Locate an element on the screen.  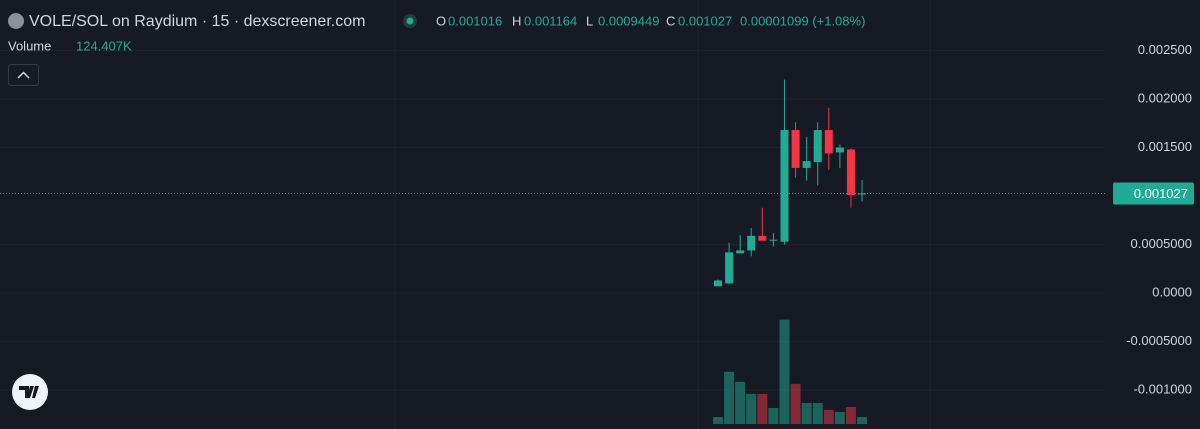
low-value: 0.0009449 is located at coordinates (628, 20).